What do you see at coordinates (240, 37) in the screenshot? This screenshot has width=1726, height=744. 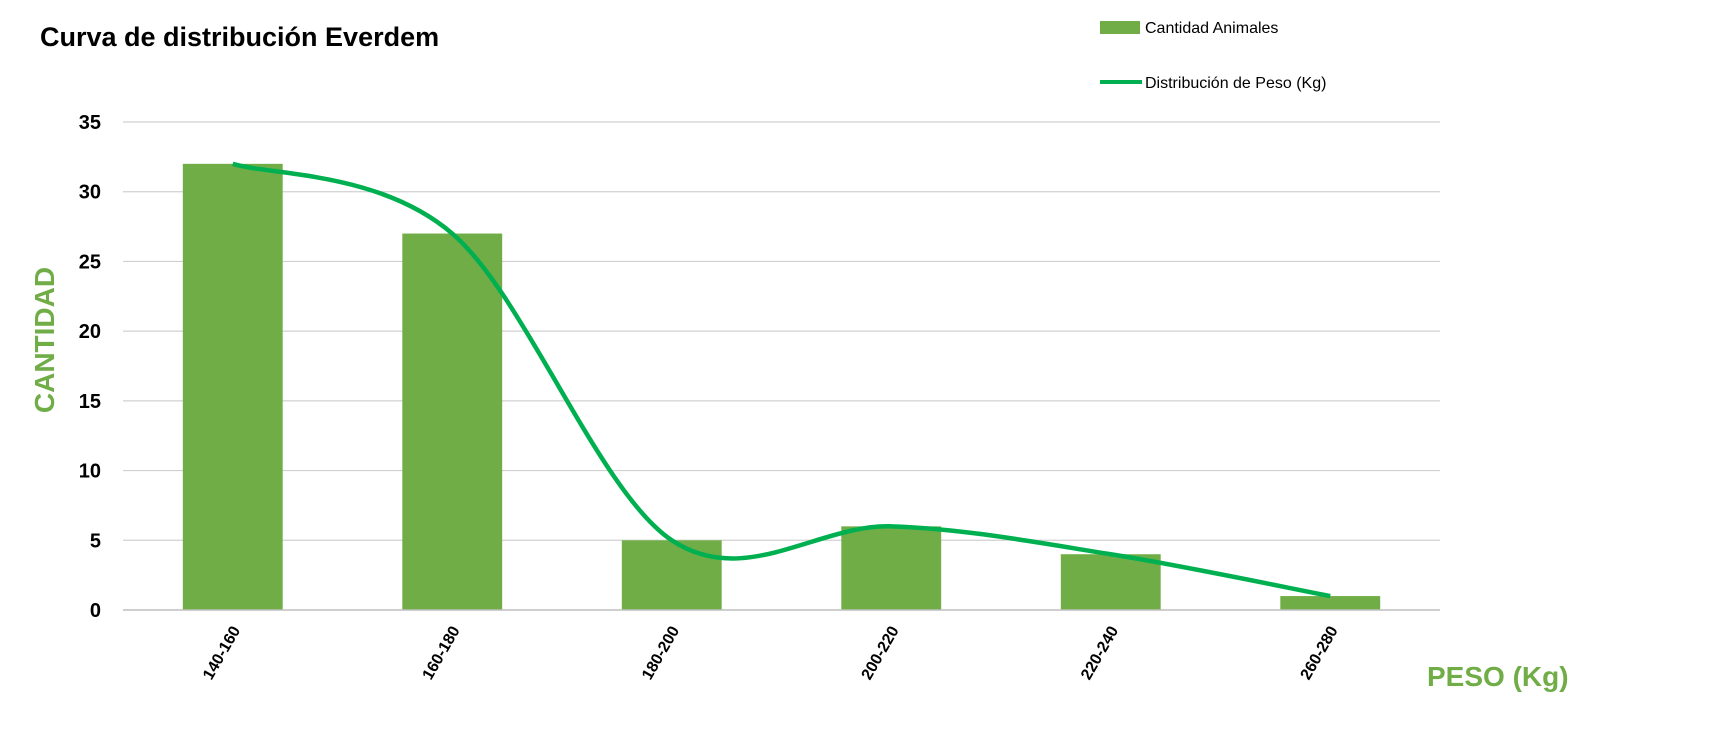 I see `chart-title: Curva de distribución Everdem` at bounding box center [240, 37].